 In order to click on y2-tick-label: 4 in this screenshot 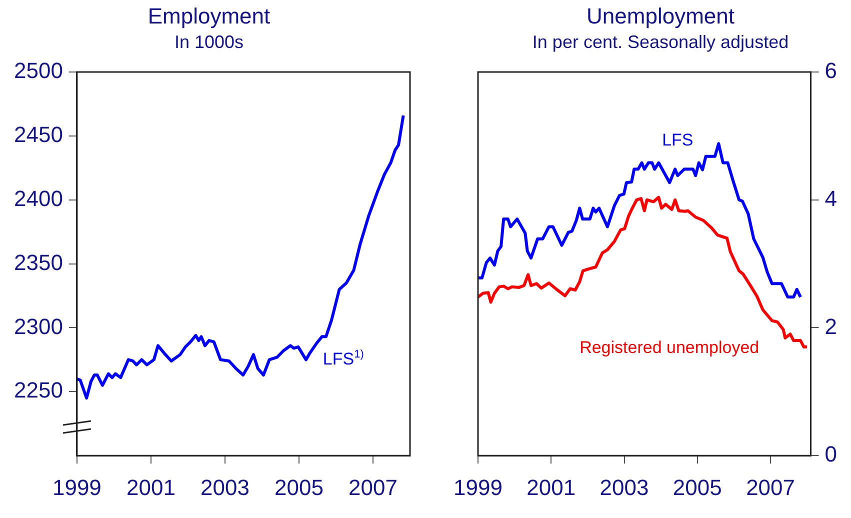, I will do `click(831, 198)`.